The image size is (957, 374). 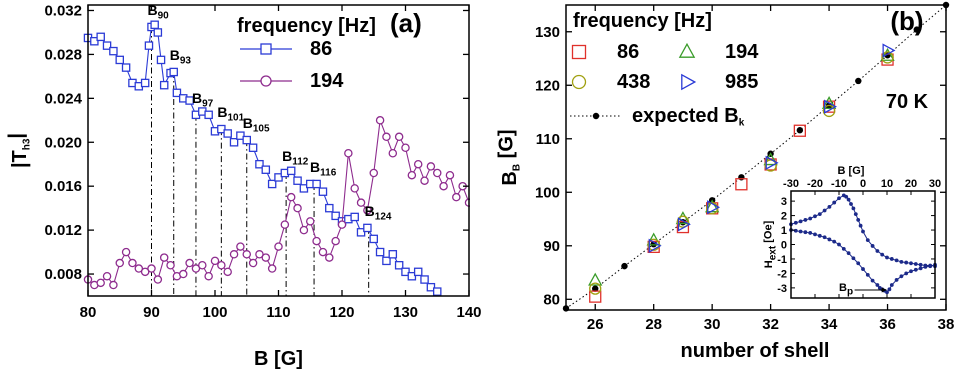 What do you see at coordinates (846, 290) in the screenshot?
I see `inset-annotation-label: Bp` at bounding box center [846, 290].